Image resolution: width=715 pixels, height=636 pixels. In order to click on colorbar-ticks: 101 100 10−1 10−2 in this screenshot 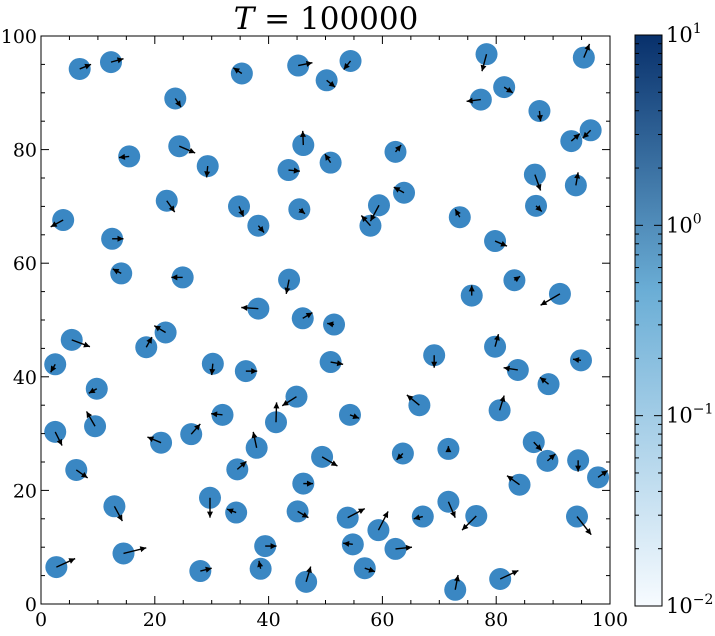, I will do `click(674, 319)`.